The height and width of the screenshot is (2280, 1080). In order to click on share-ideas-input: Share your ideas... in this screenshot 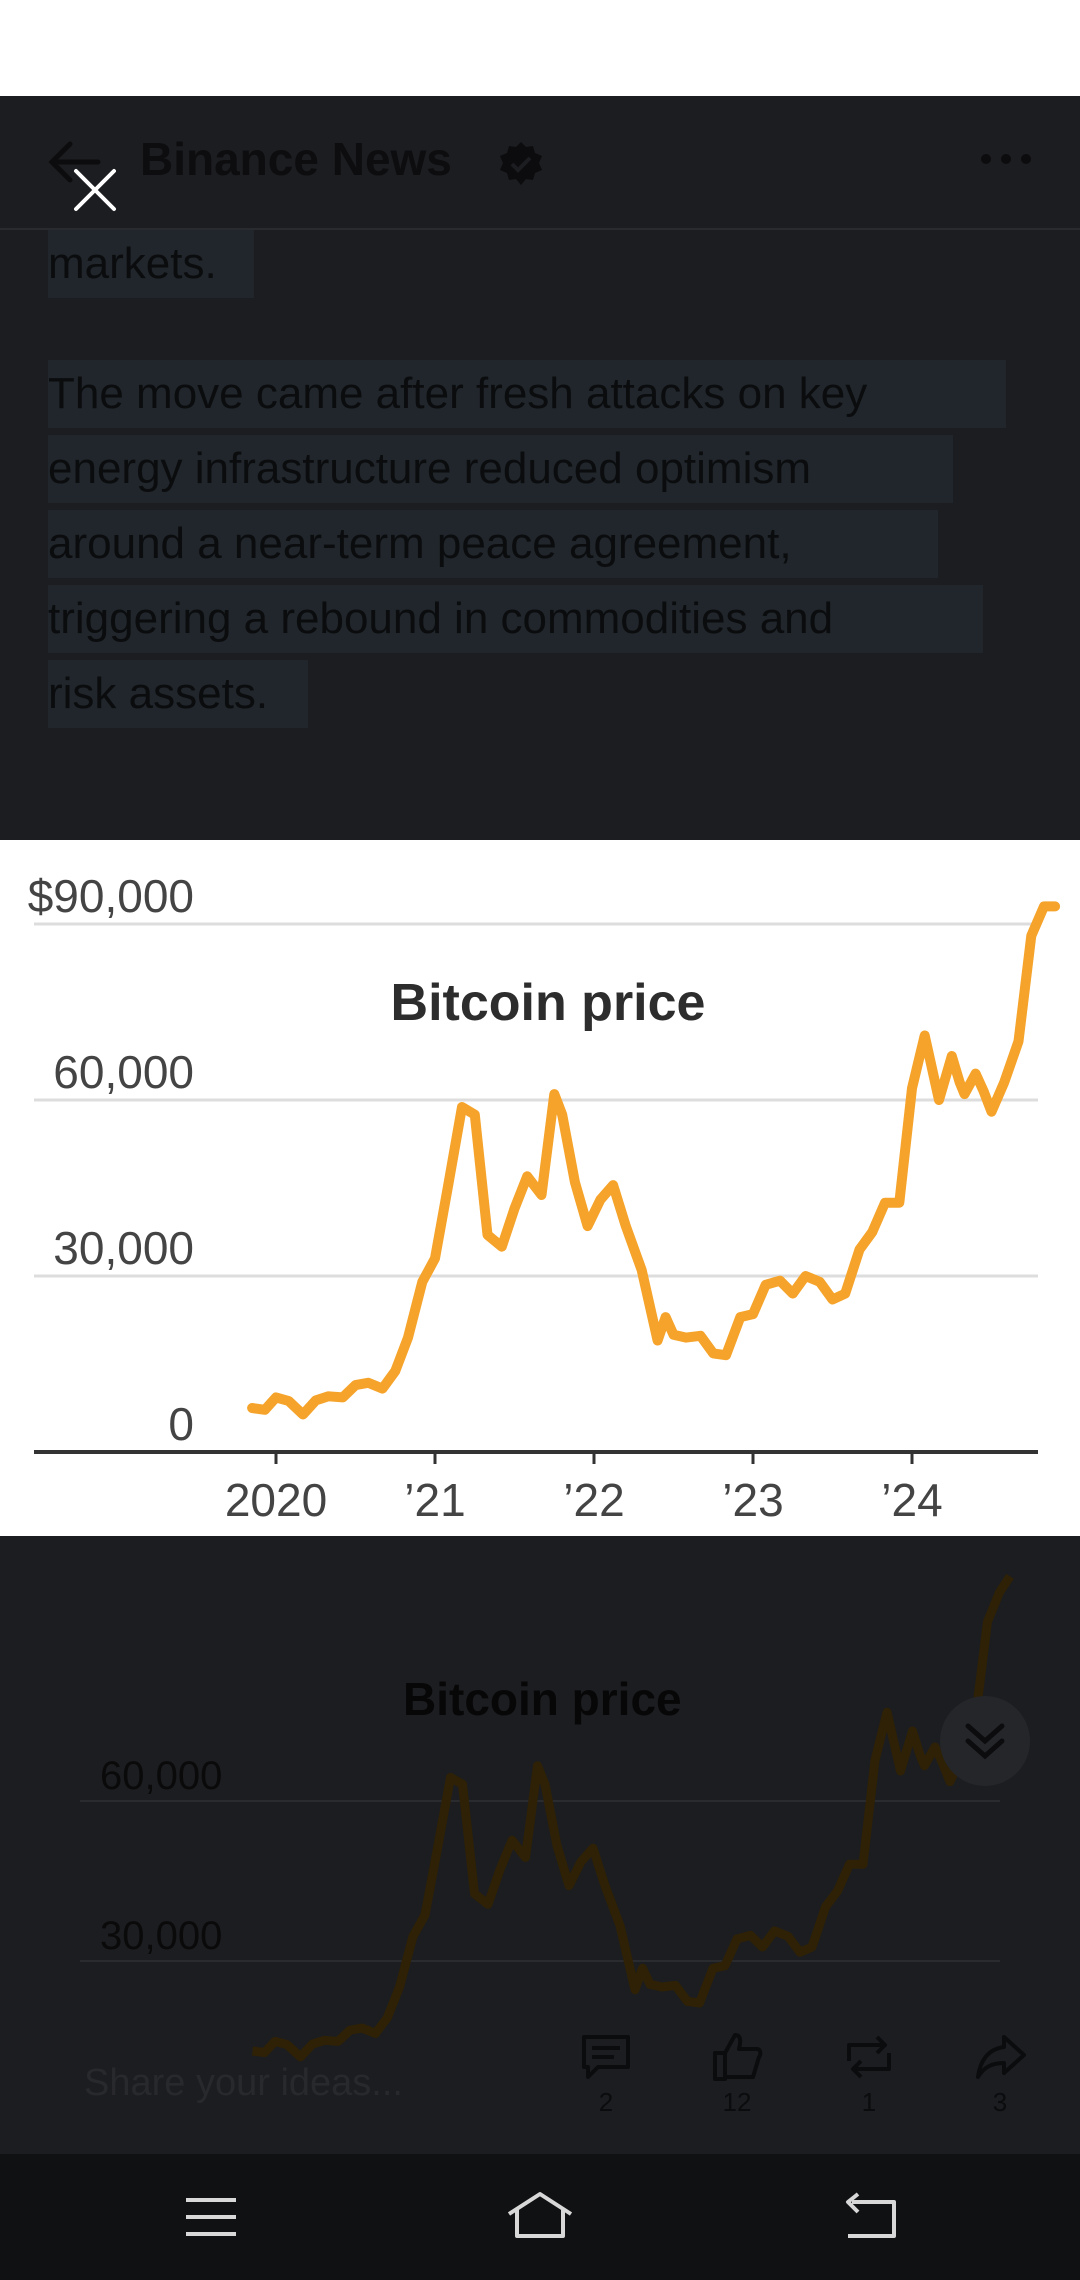, I will do `click(243, 2083)`.